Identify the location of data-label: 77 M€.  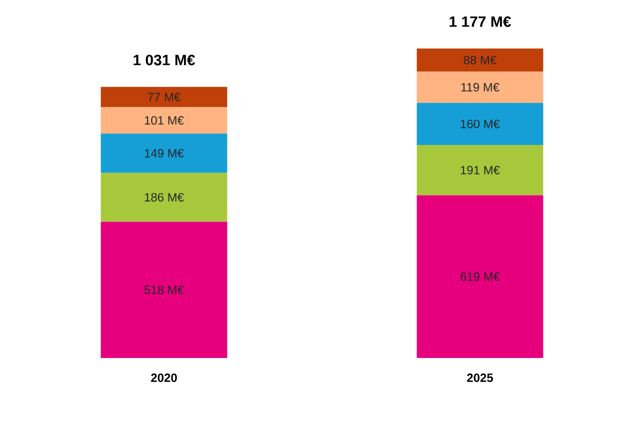
(164, 97).